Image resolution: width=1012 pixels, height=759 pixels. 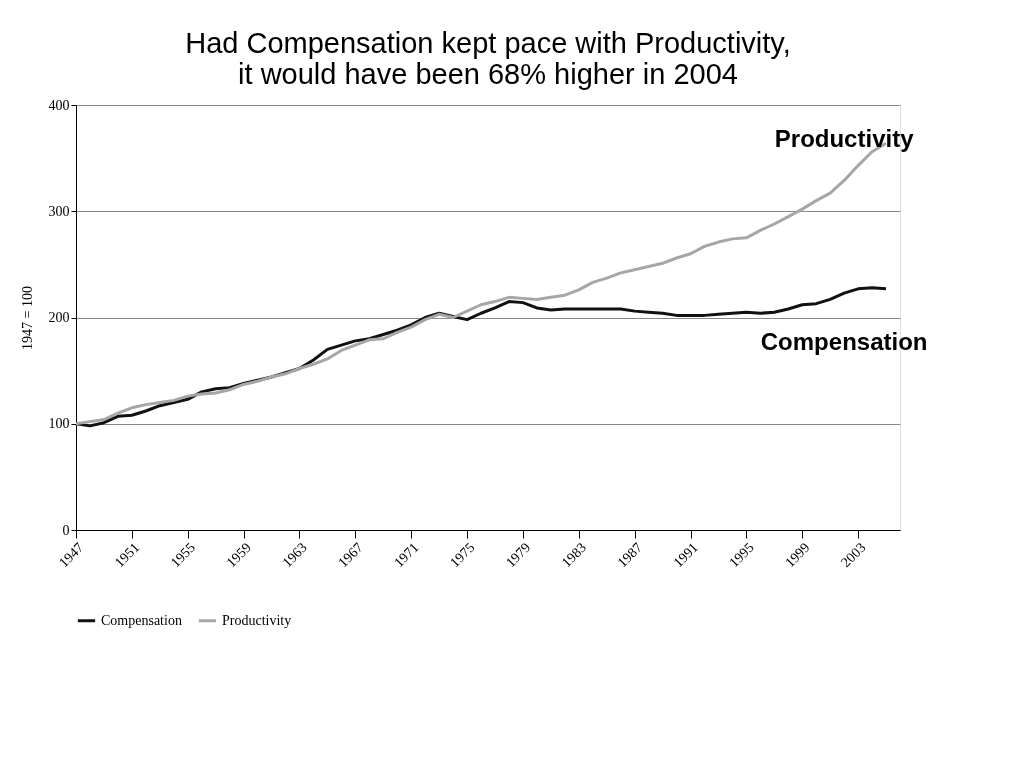 What do you see at coordinates (406, 555) in the screenshot?
I see `x-tick-label: 1971` at bounding box center [406, 555].